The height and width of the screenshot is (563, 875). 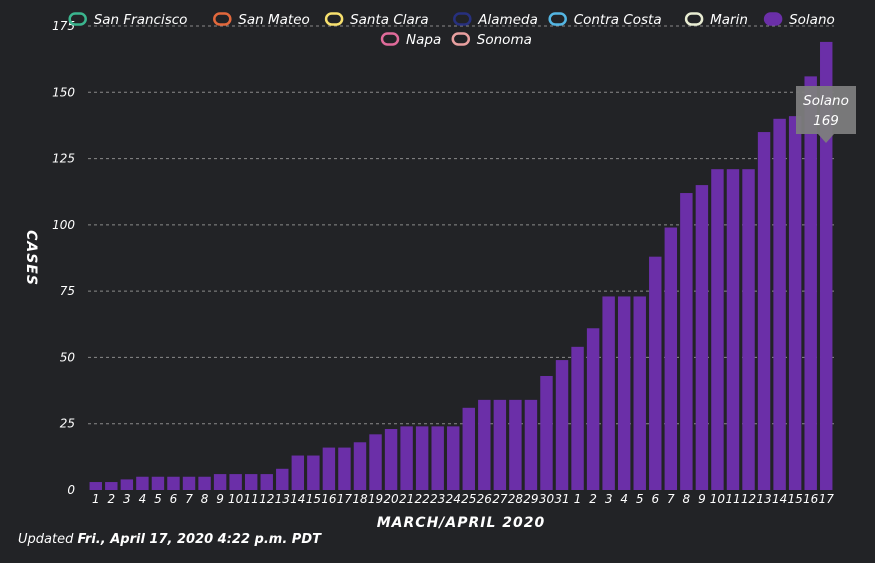 I want to click on legend-item: Contra Costa, so click(x=605, y=20).